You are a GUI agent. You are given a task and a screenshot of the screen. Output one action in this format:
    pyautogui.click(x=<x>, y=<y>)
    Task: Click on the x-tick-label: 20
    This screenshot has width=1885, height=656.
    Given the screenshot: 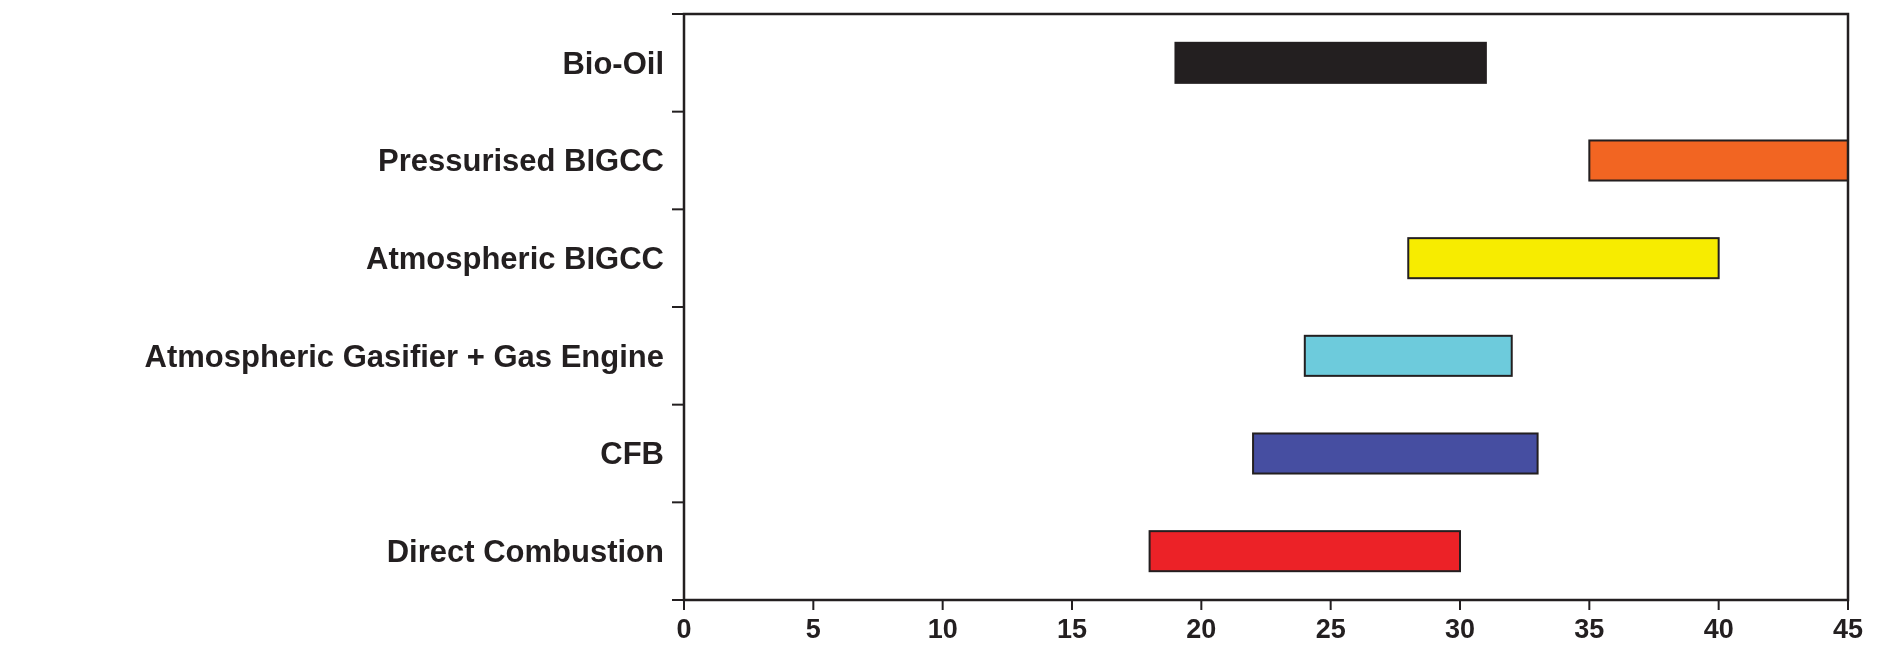 What is the action you would take?
    pyautogui.click(x=1201, y=629)
    